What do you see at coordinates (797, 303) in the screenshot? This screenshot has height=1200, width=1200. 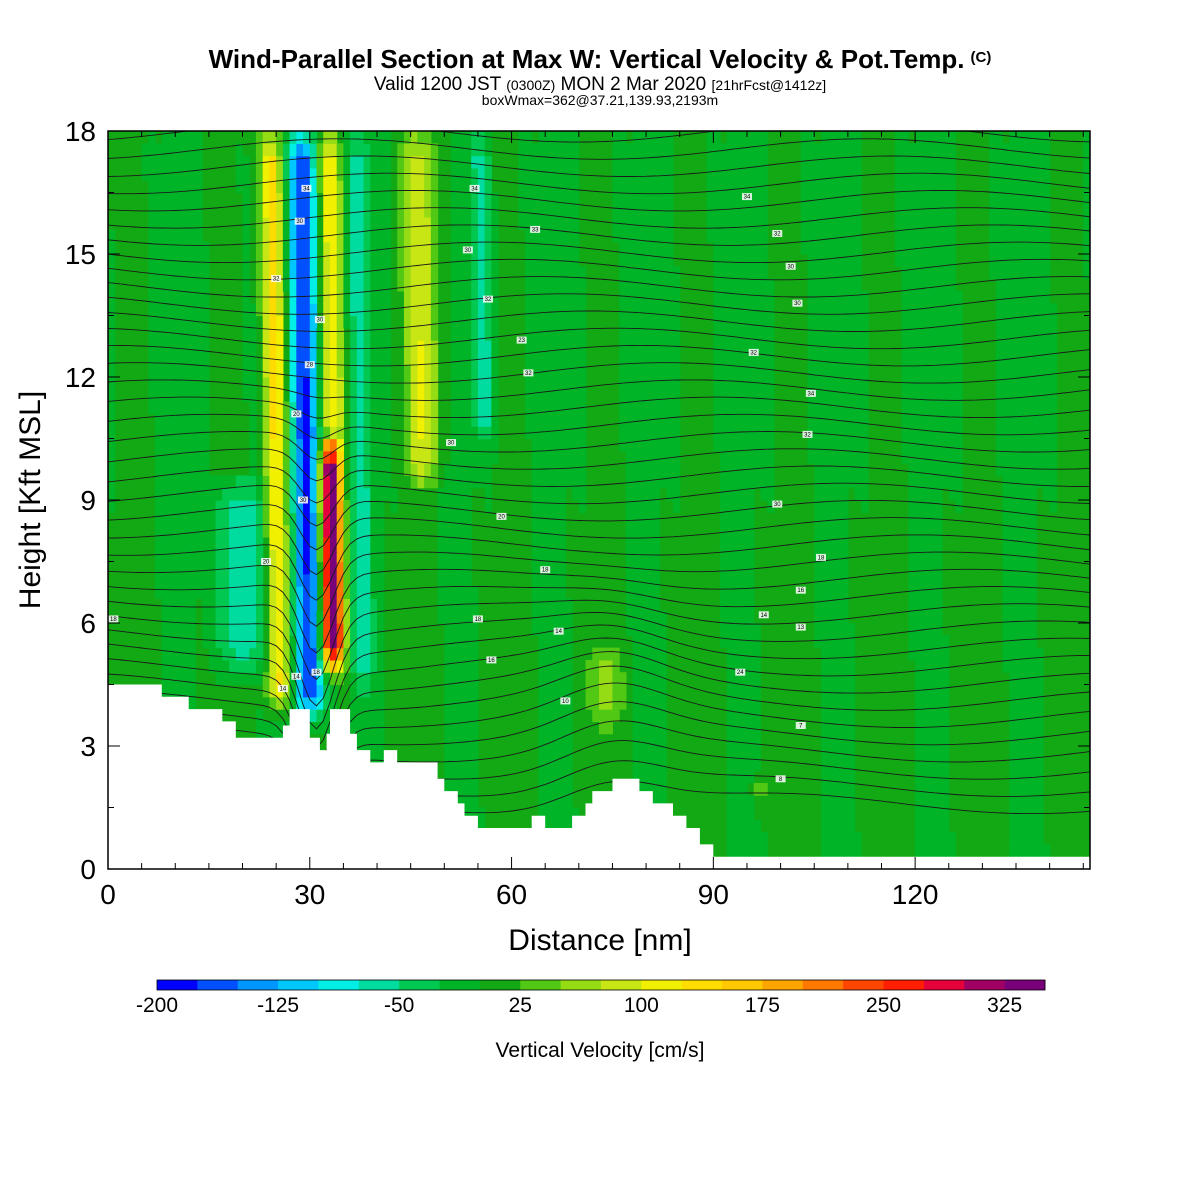 I see `contour-label-bg` at bounding box center [797, 303].